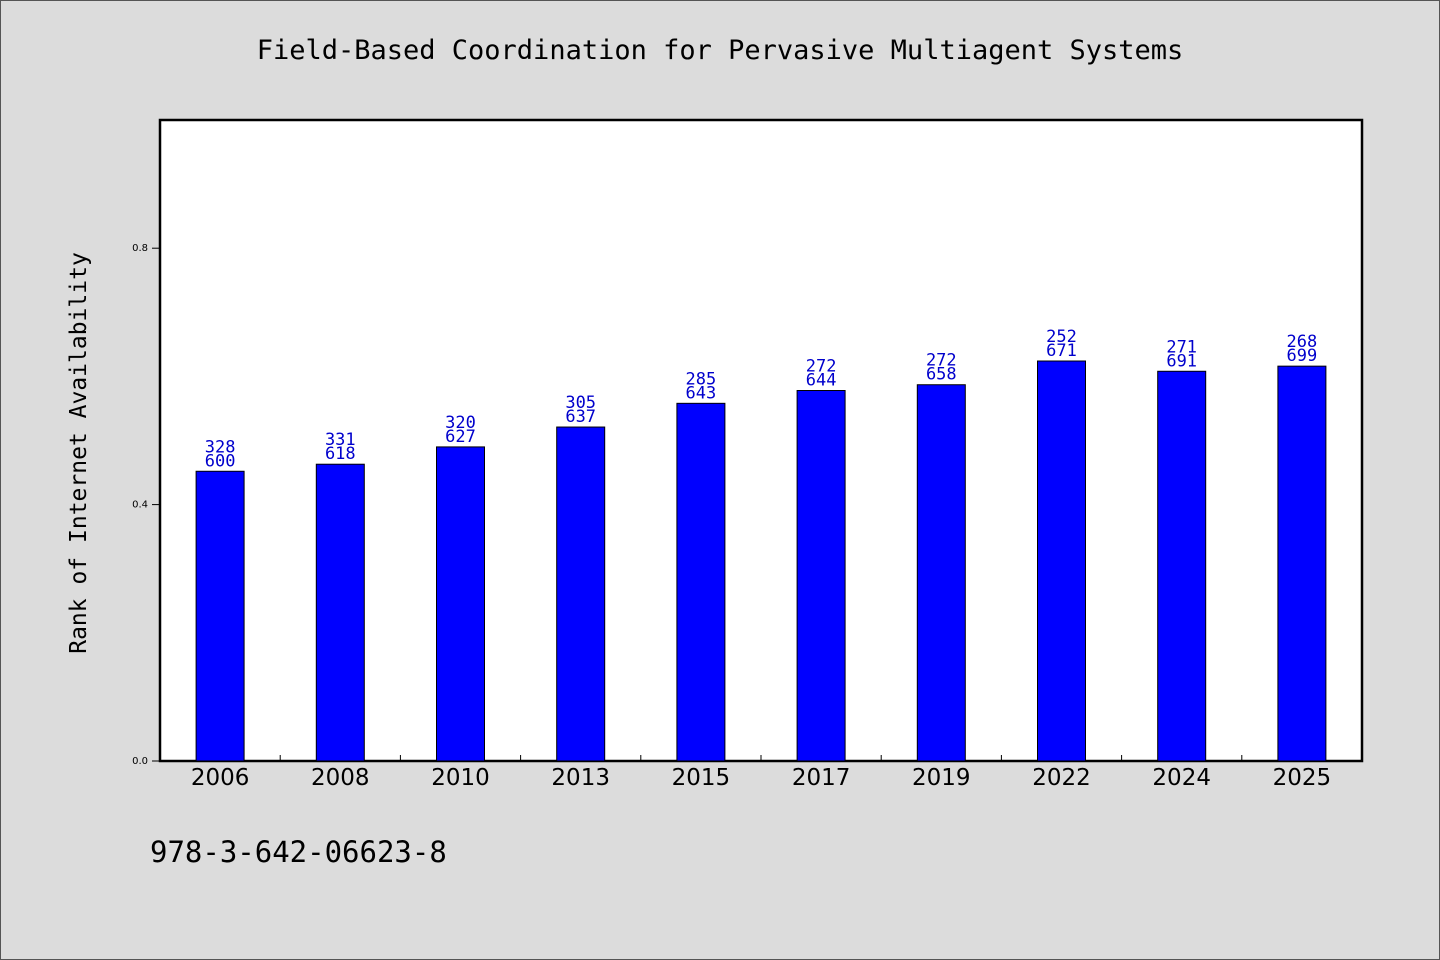  Describe the element at coordinates (1181, 361) in the screenshot. I see `data-label-bottom: 691` at that location.